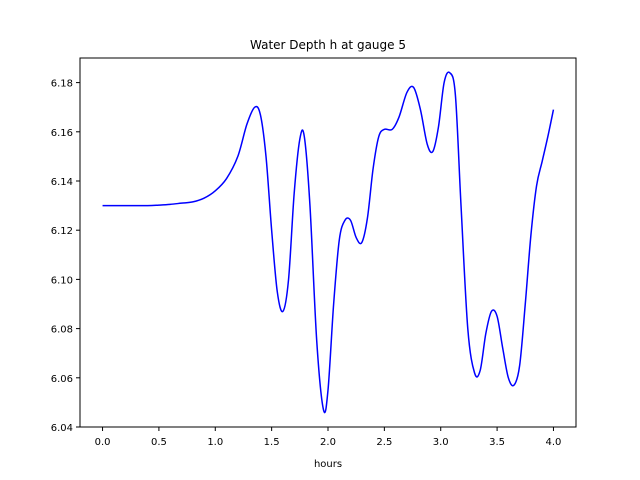  What do you see at coordinates (215, 442) in the screenshot?
I see `x-tick-label: 1.0` at bounding box center [215, 442].